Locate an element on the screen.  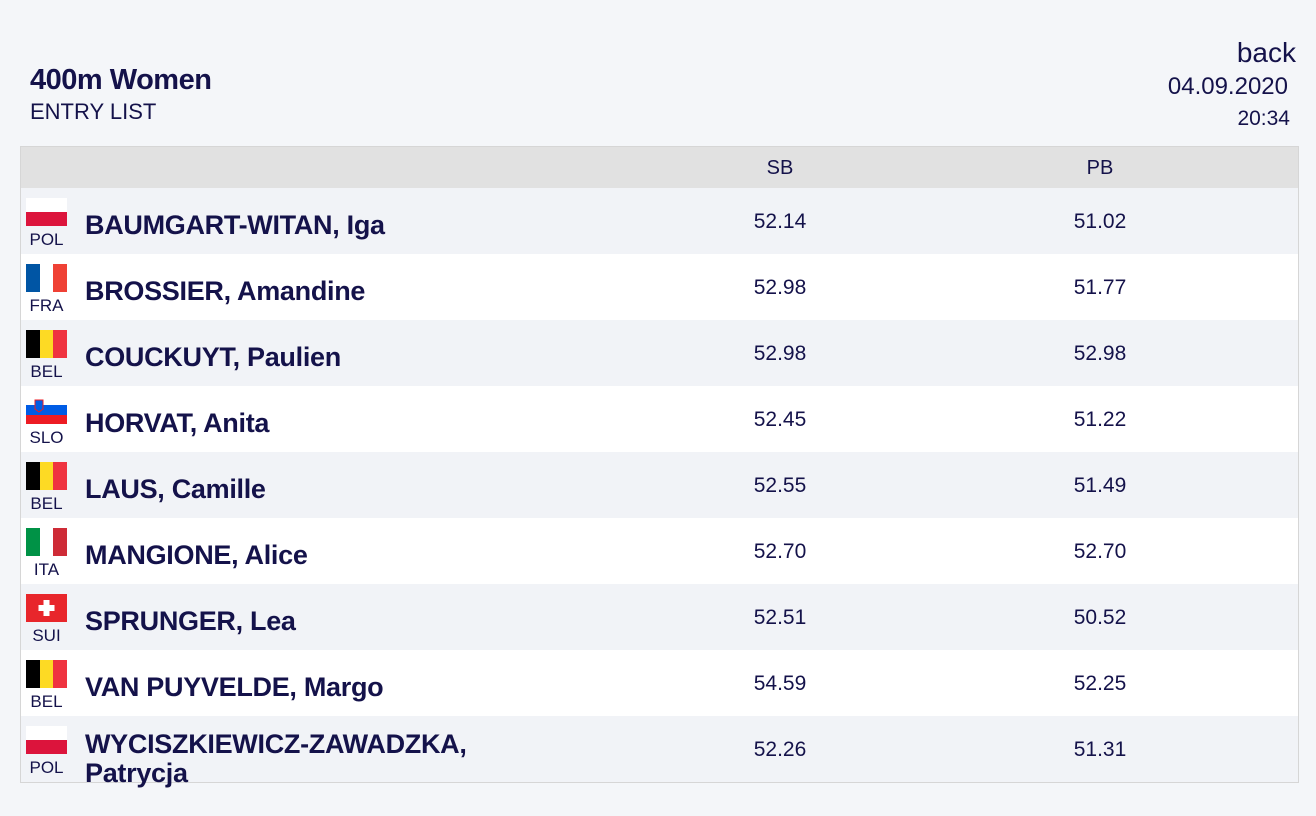
date: 04.09.2020 is located at coordinates (1227, 86).